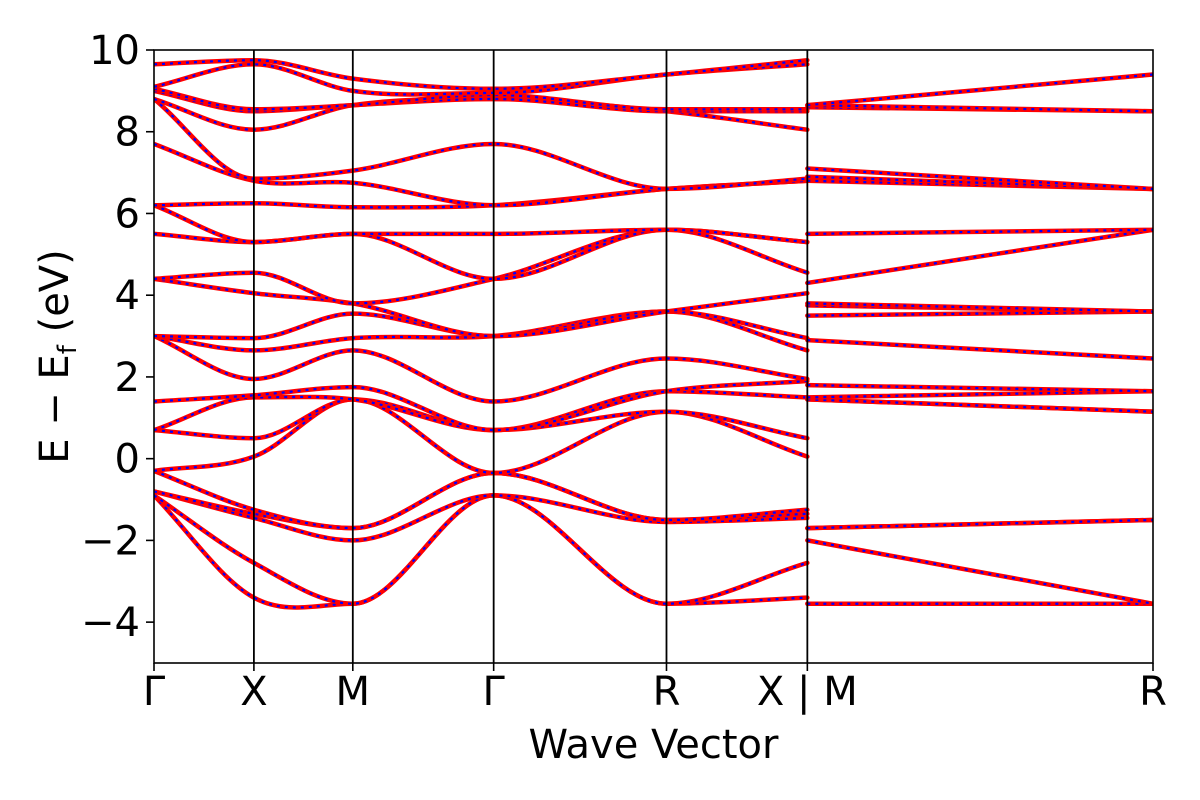 This screenshot has width=1200, height=800. I want to click on x-axis-label: Wave Vector, so click(654, 745).